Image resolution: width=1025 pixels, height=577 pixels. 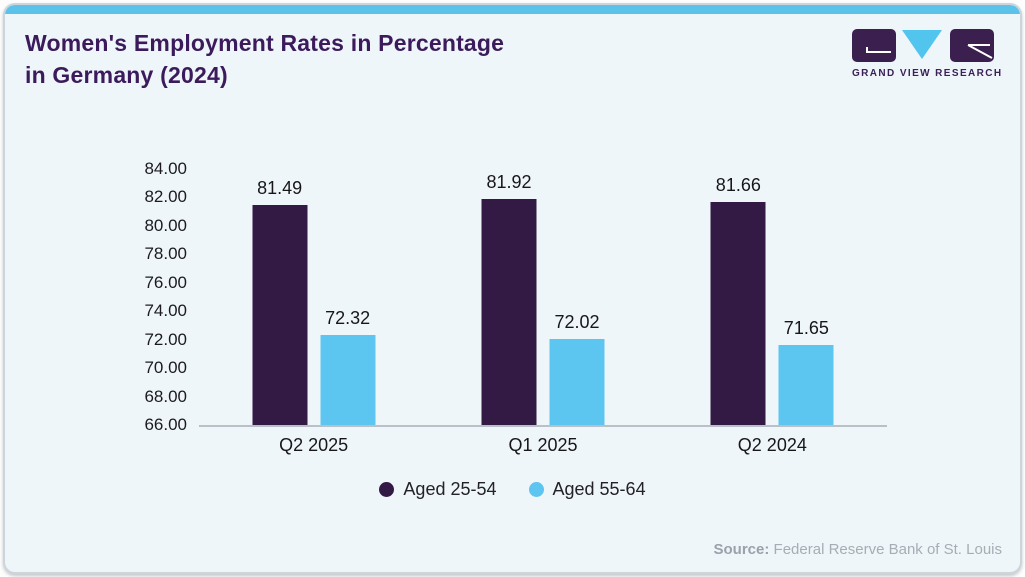 What do you see at coordinates (165, 424) in the screenshot?
I see `y-axis-tick-label: 66.00` at bounding box center [165, 424].